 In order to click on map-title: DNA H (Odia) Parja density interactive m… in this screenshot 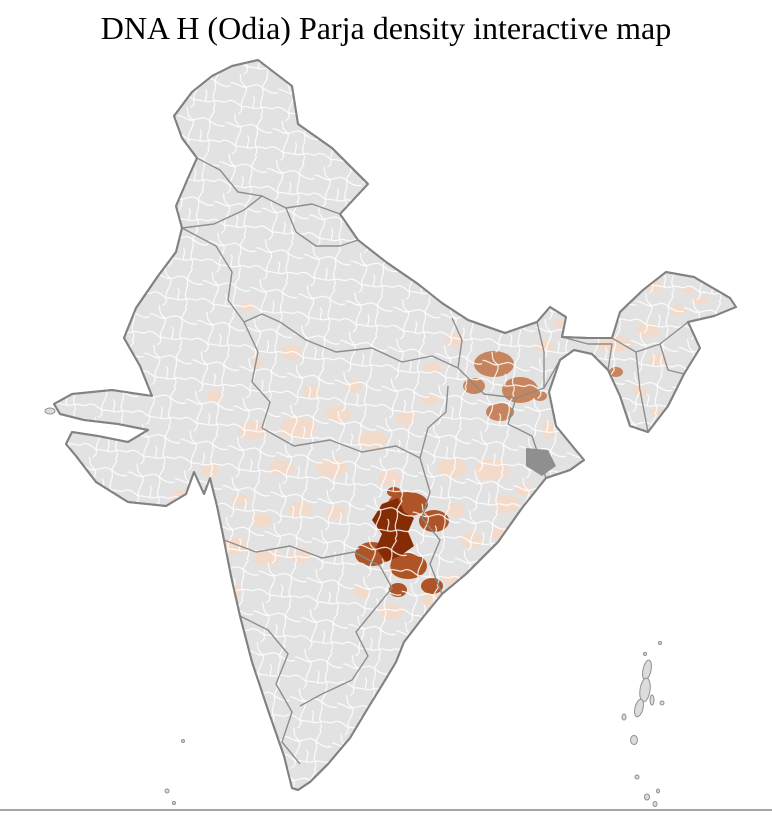, I will do `click(386, 28)`.